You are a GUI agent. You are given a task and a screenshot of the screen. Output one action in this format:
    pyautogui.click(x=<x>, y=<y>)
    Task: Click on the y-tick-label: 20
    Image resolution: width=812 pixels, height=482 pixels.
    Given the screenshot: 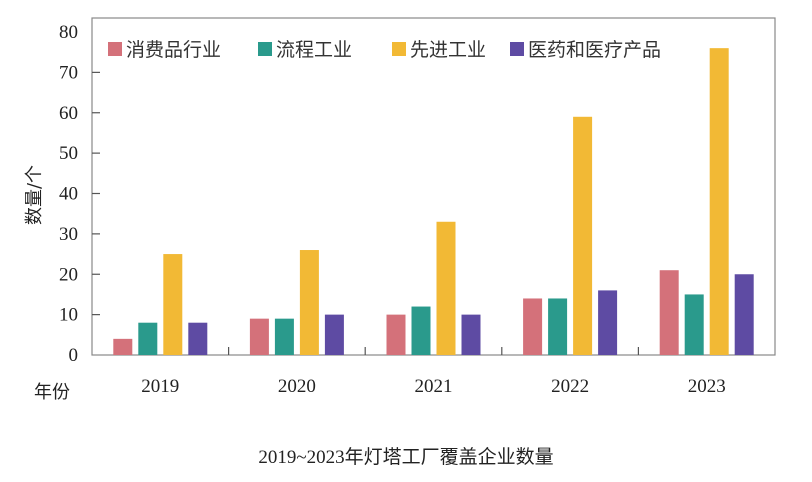 What is the action you would take?
    pyautogui.click(x=68, y=274)
    